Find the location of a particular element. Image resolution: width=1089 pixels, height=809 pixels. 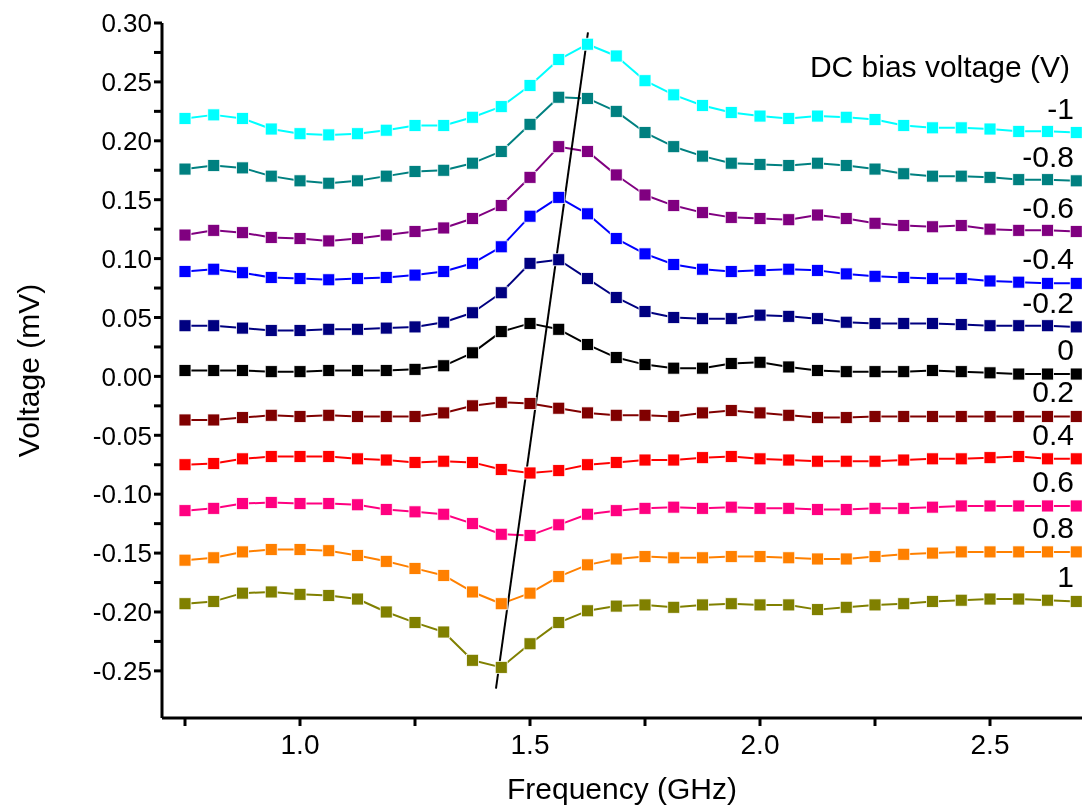

legend-title: DC bias voltage (V) is located at coordinates (939, 67).